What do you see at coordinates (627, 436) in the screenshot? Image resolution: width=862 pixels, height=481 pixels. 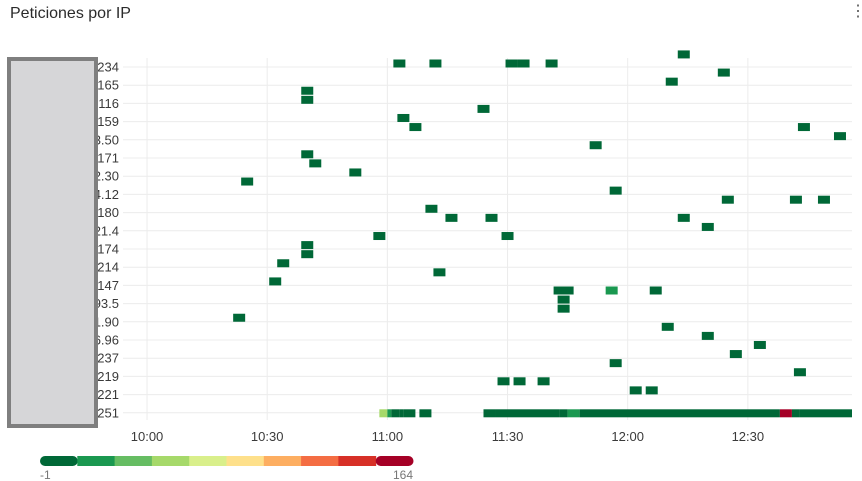 I see `x-tick-label: 12:00` at bounding box center [627, 436].